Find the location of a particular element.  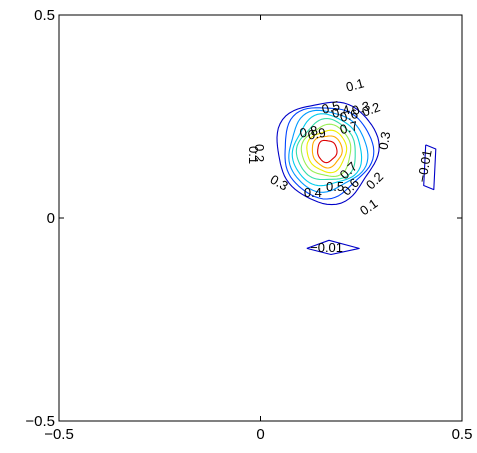

x-tick-label: 0.5 is located at coordinates (462, 434).